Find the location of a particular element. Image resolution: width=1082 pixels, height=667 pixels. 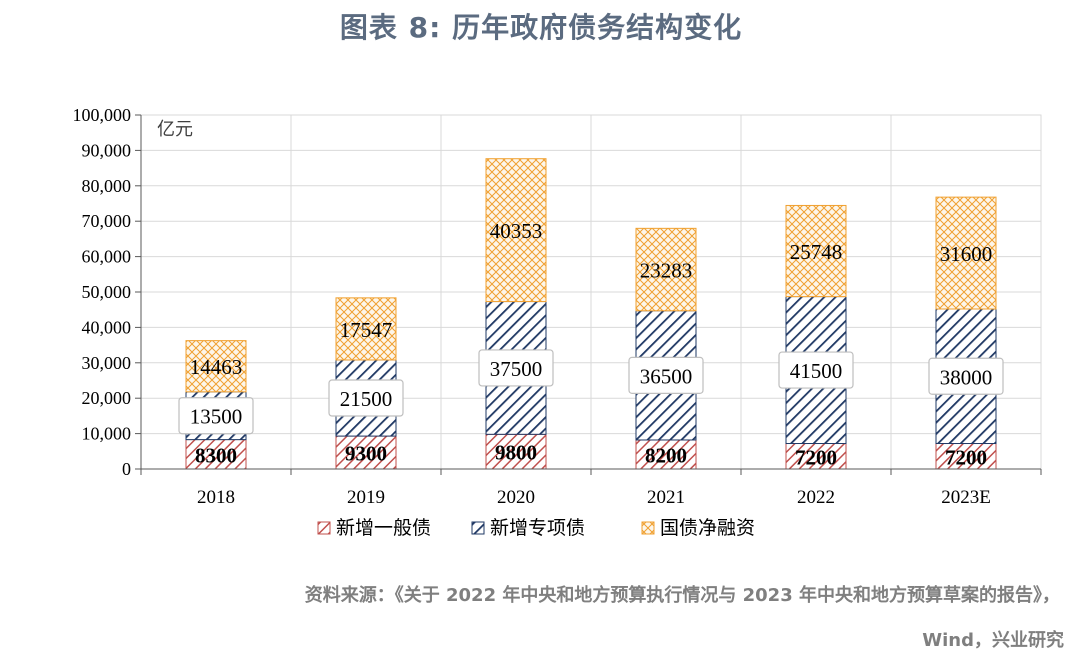

data-label: 8300 is located at coordinates (216, 455).